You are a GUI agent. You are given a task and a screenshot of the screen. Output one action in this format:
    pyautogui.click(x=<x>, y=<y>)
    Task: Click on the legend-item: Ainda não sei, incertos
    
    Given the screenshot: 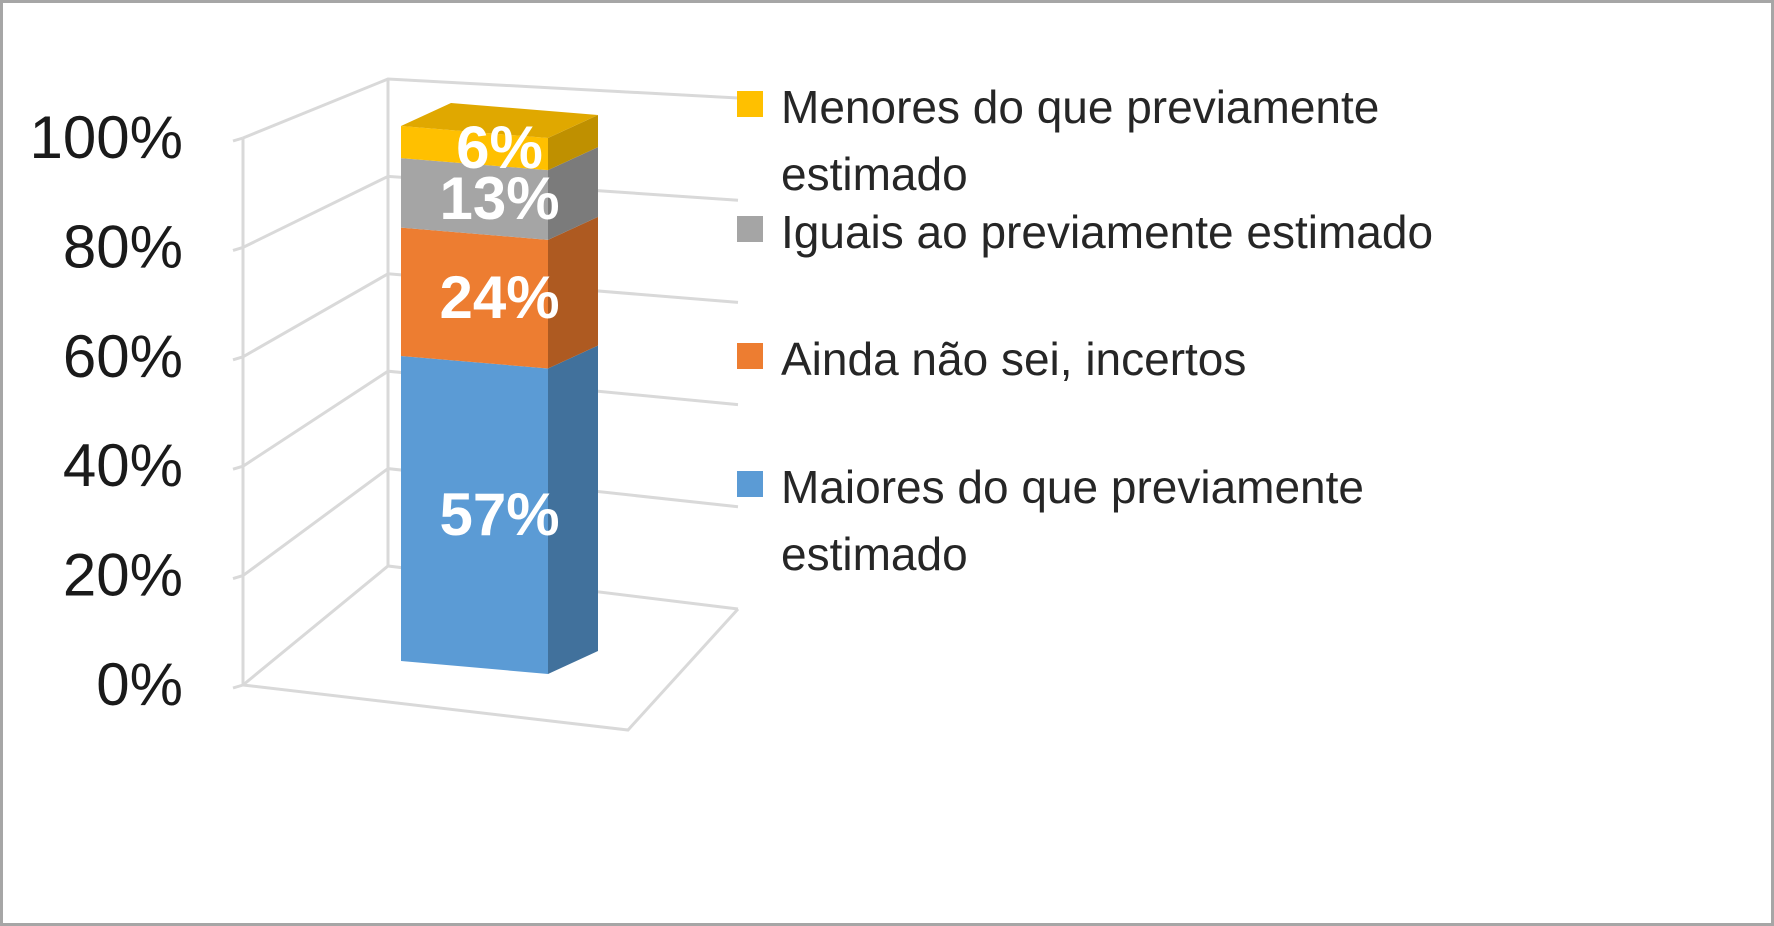 What is the action you would take?
    pyautogui.click(x=991, y=359)
    